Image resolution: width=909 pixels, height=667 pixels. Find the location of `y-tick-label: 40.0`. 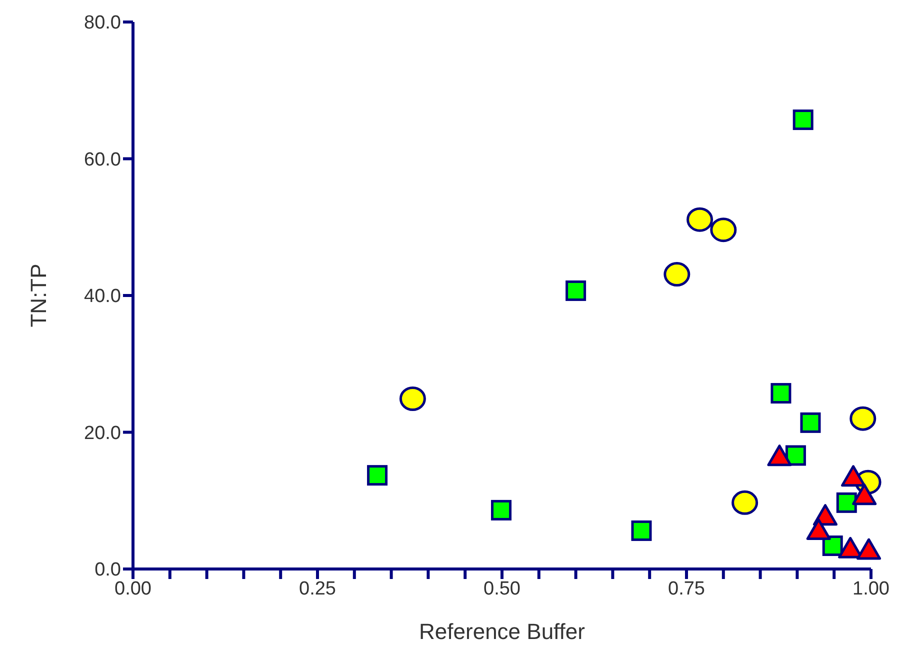

y-tick-label: 40.0 is located at coordinates (102, 297).